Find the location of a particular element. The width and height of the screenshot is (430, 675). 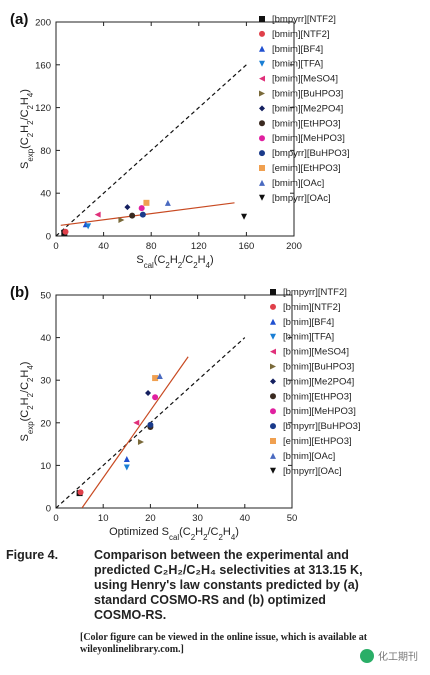

x-axis-label: Scal(C2H2/C2H4) is located at coordinates (174, 262).